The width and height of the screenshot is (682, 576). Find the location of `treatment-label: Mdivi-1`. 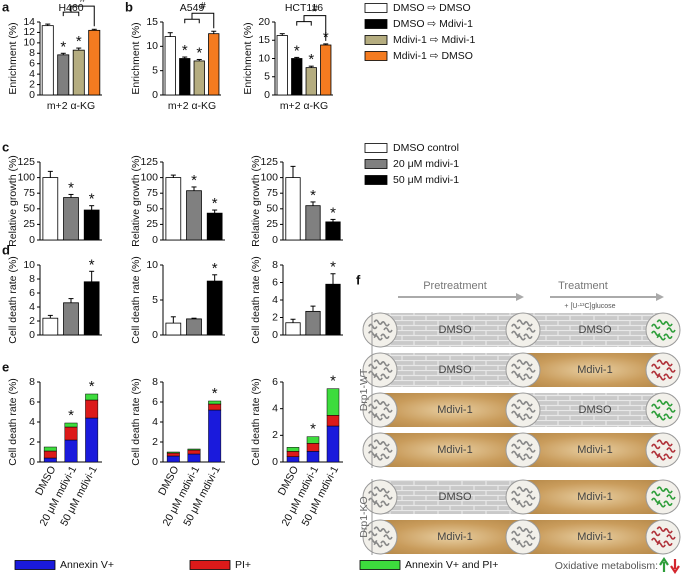

treatment-label: Mdivi-1 is located at coordinates (454, 410).